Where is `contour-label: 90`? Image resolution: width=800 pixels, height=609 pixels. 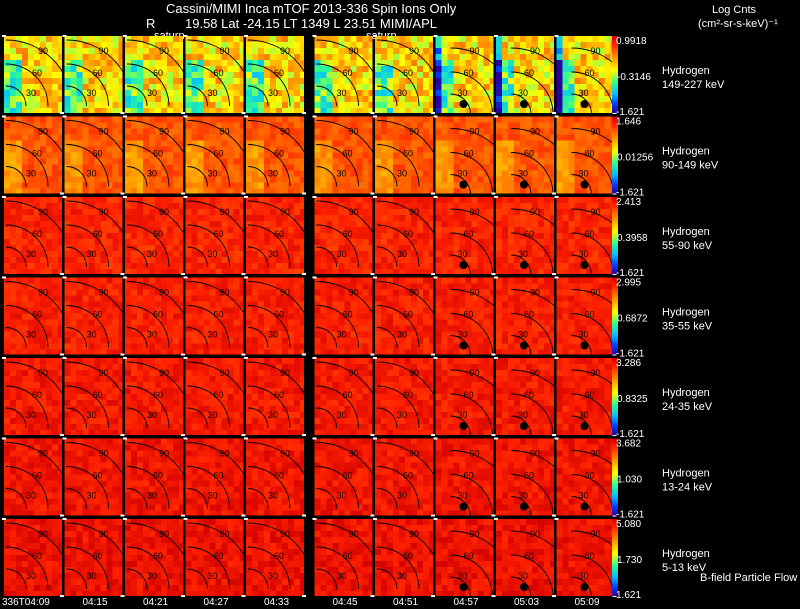 contour-label: 90 is located at coordinates (285, 51).